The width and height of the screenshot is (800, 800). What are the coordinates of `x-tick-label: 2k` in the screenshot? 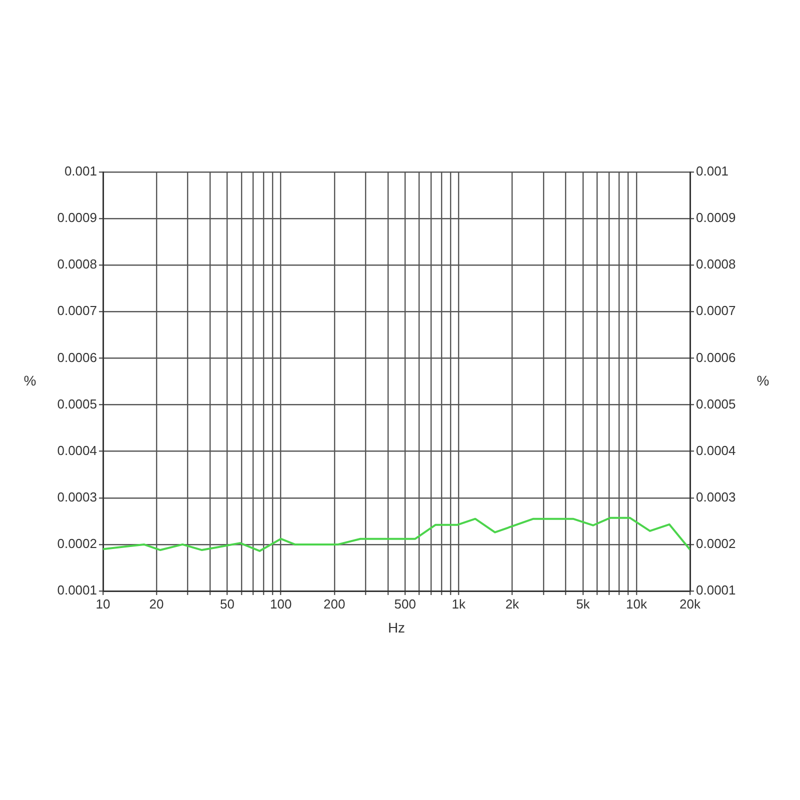 It's located at (512, 604).